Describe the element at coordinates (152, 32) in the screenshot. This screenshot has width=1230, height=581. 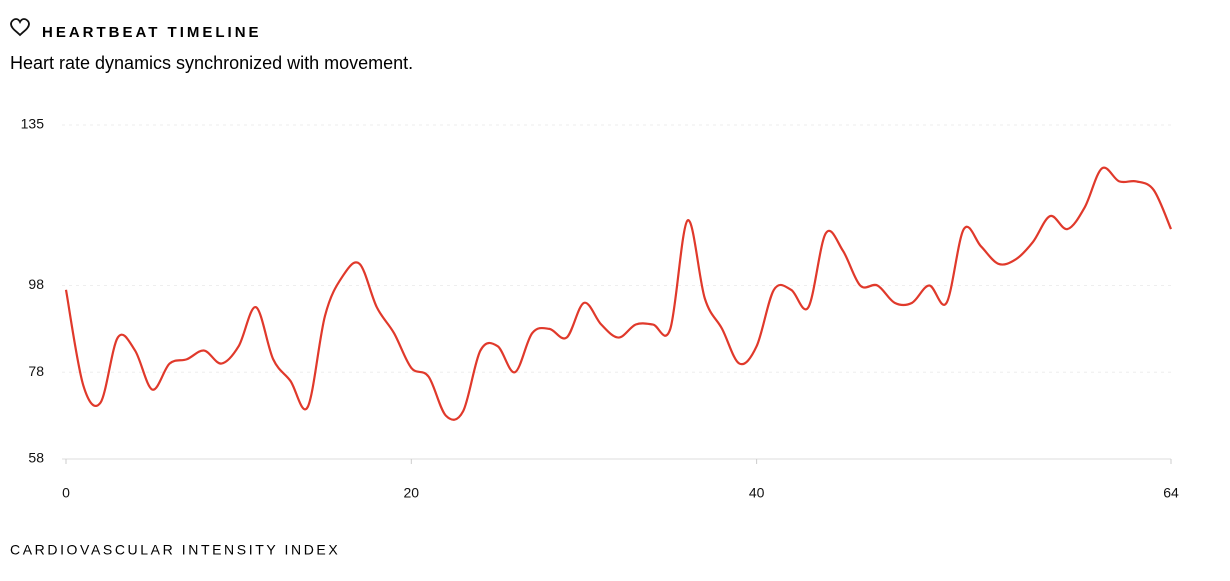
I see `chart-title: HEARTBEAT TIMELINE` at that location.